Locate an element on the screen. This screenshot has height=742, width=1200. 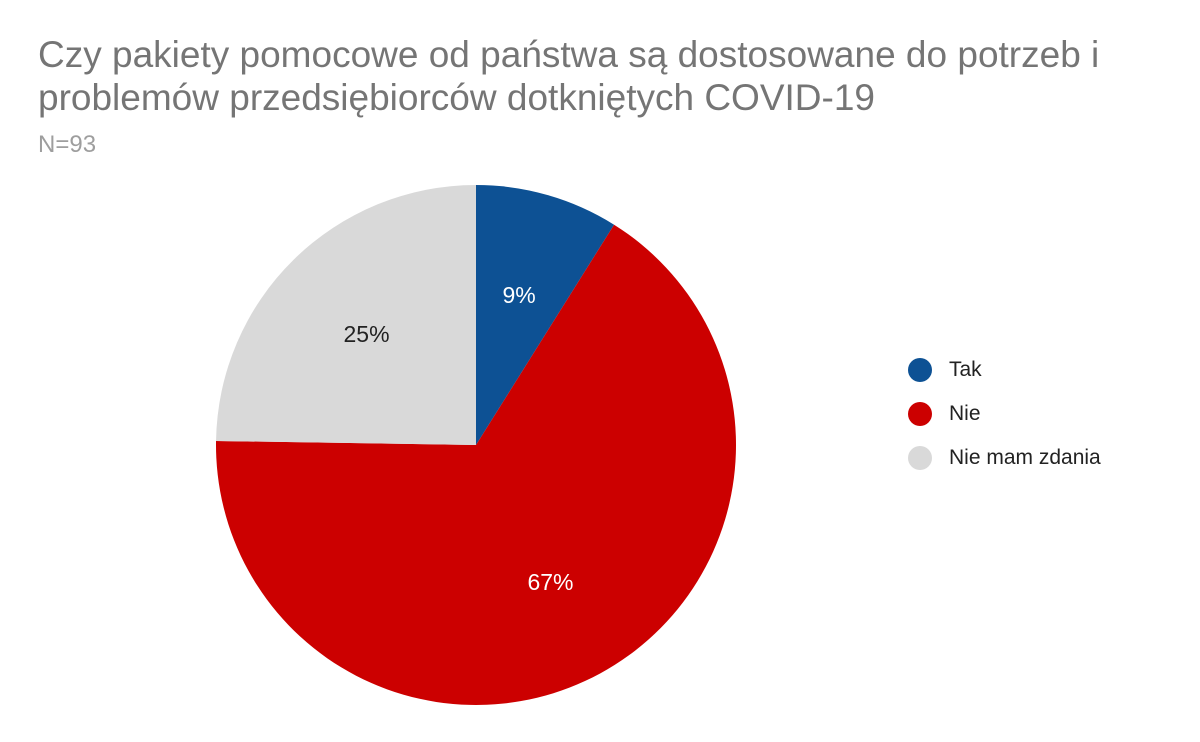
pie-slice-tak is located at coordinates (545, 315).